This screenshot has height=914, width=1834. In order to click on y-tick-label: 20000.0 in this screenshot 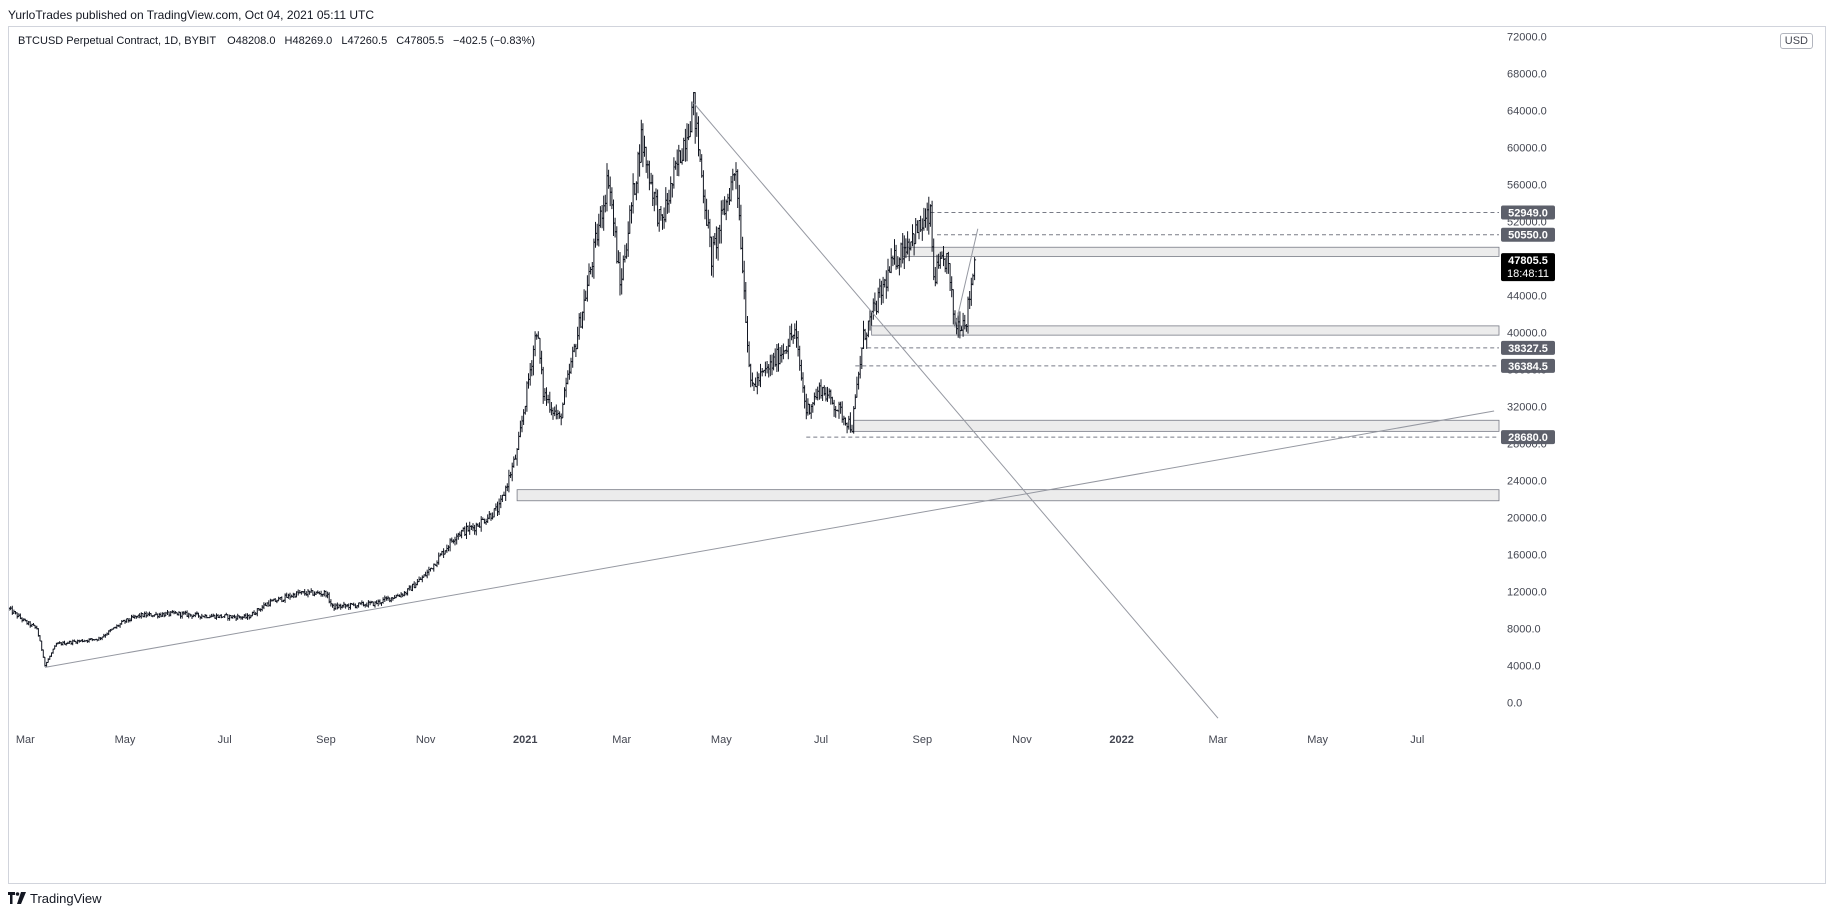, I will do `click(1527, 518)`.